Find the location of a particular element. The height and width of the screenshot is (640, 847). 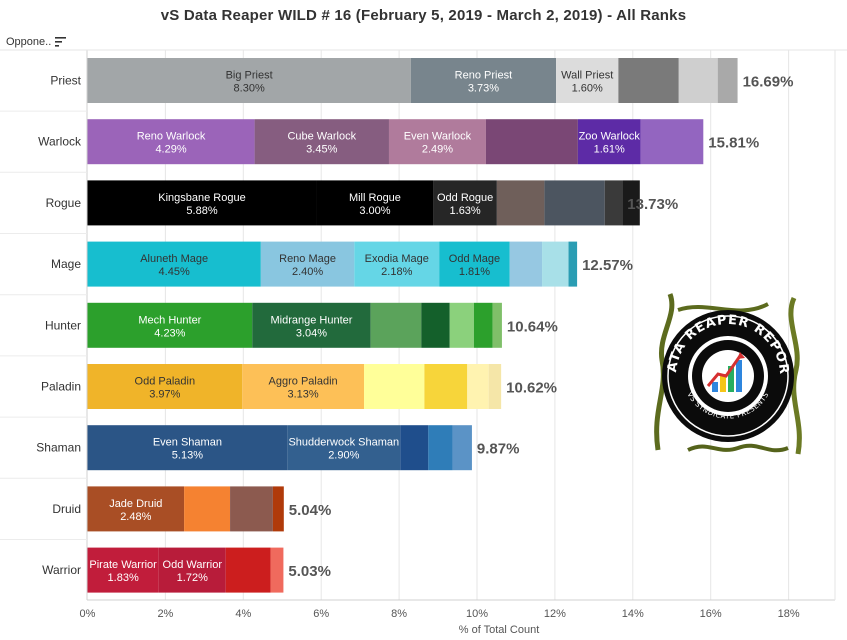

bar-segment-odd-rogue is located at coordinates (465, 203).